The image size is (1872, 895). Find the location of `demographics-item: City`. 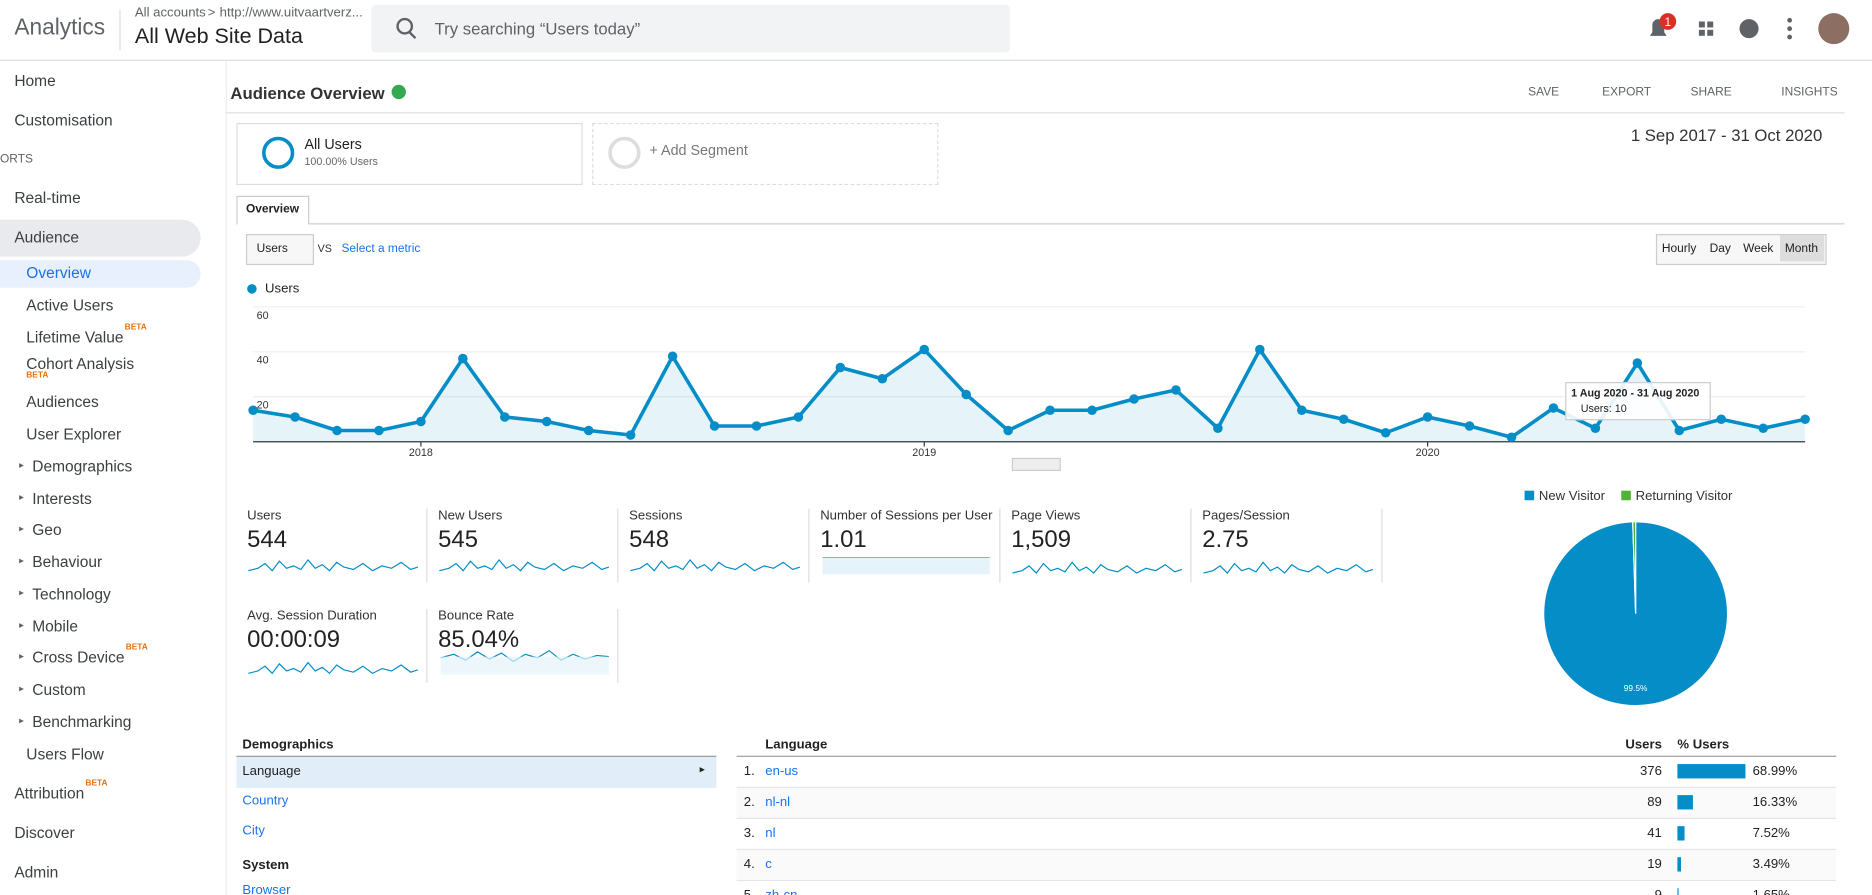

demographics-item: City is located at coordinates (253, 831).